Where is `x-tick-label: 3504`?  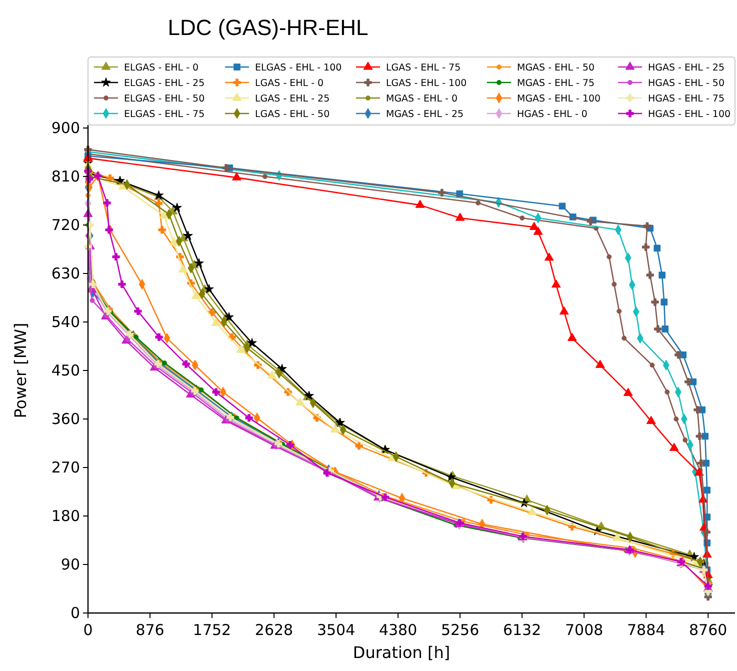 x-tick-label: 3504 is located at coordinates (336, 630).